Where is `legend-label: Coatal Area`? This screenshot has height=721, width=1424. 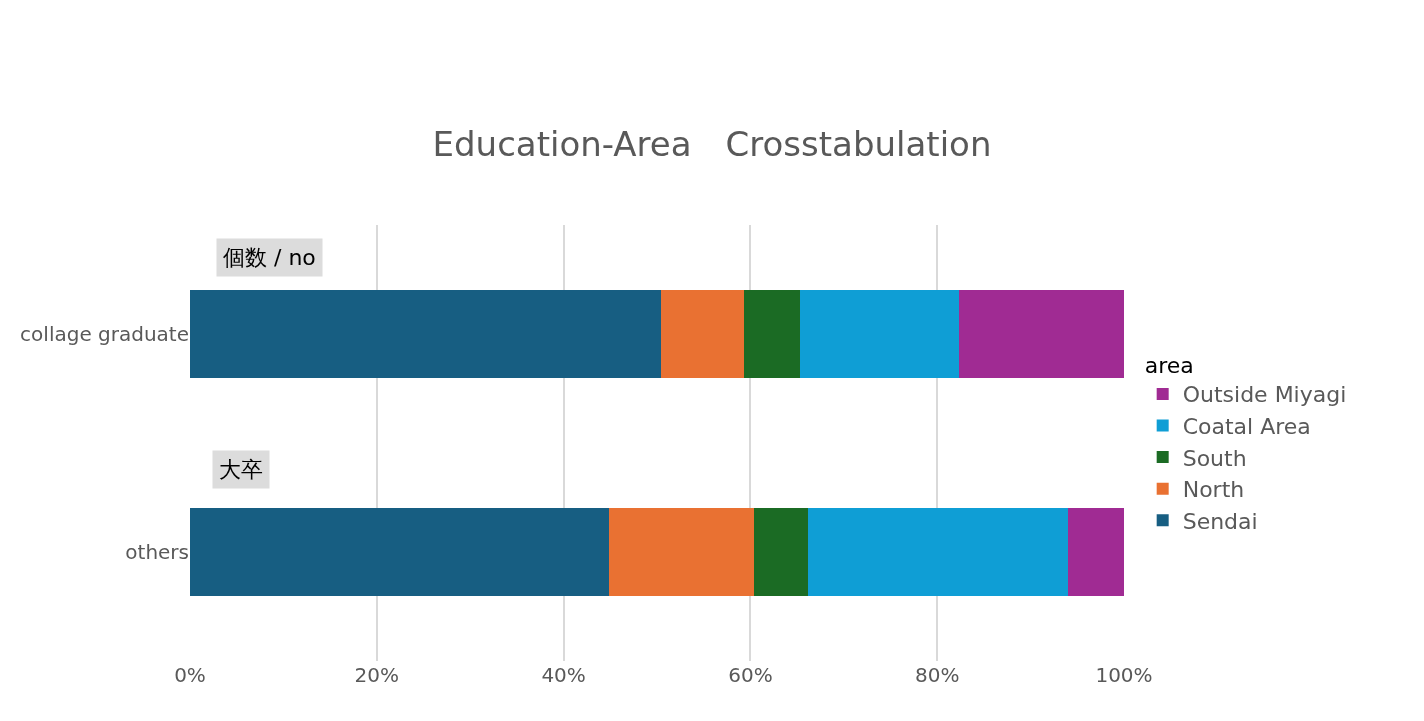
legend-label: Coatal Area is located at coordinates (1246, 427).